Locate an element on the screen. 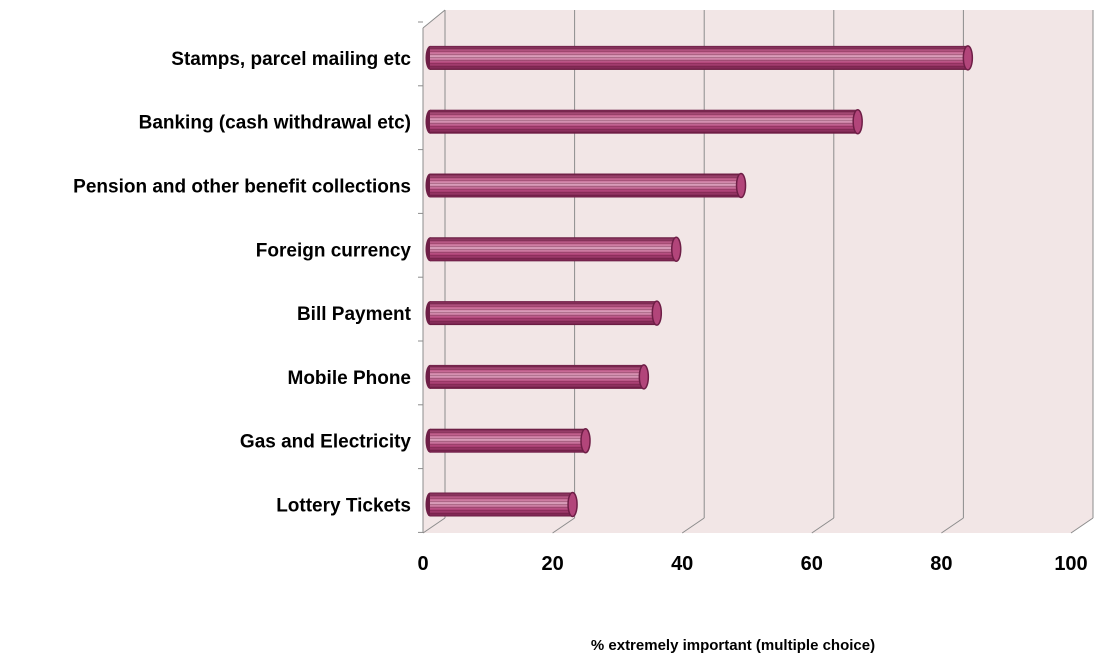 This screenshot has width=1098, height=655. category-label: Stamps, parcel mailing etc is located at coordinates (291, 59).